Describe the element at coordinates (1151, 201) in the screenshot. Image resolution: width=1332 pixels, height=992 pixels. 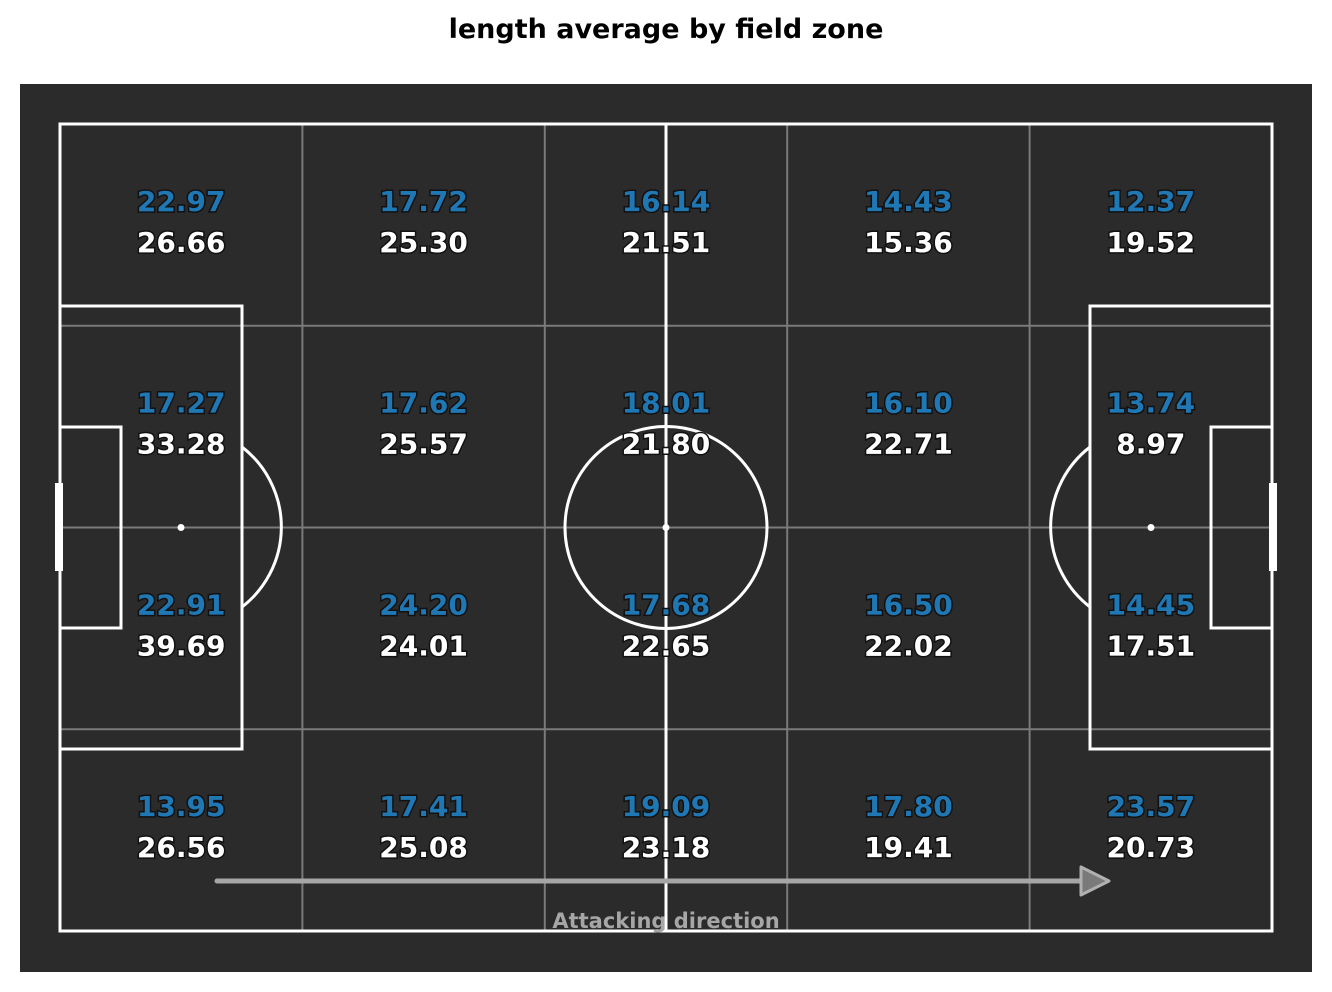
I see `zone-value-top: 12.37` at that location.